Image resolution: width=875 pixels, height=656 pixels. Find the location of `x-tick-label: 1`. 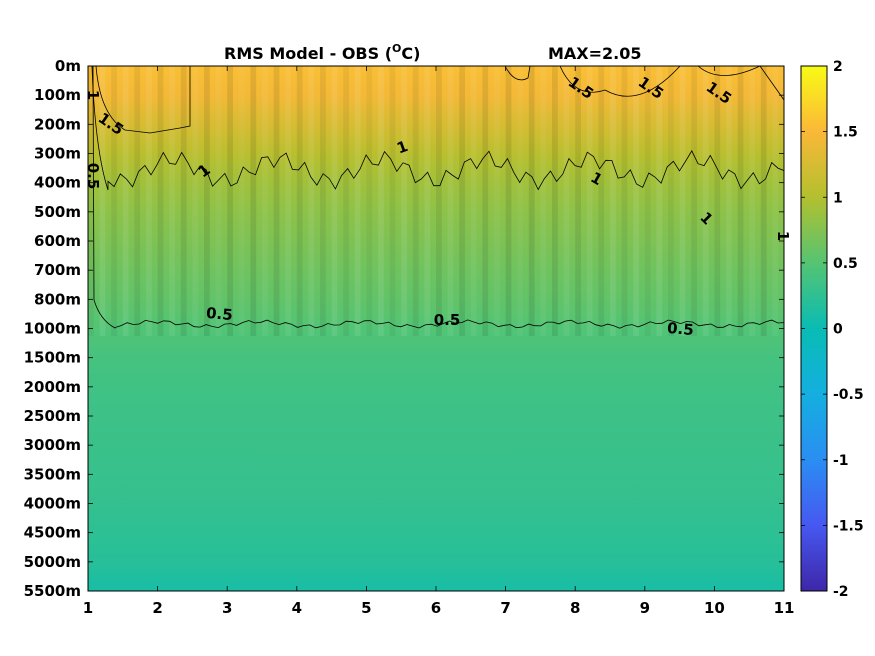

x-tick-label: 1 is located at coordinates (88, 608).